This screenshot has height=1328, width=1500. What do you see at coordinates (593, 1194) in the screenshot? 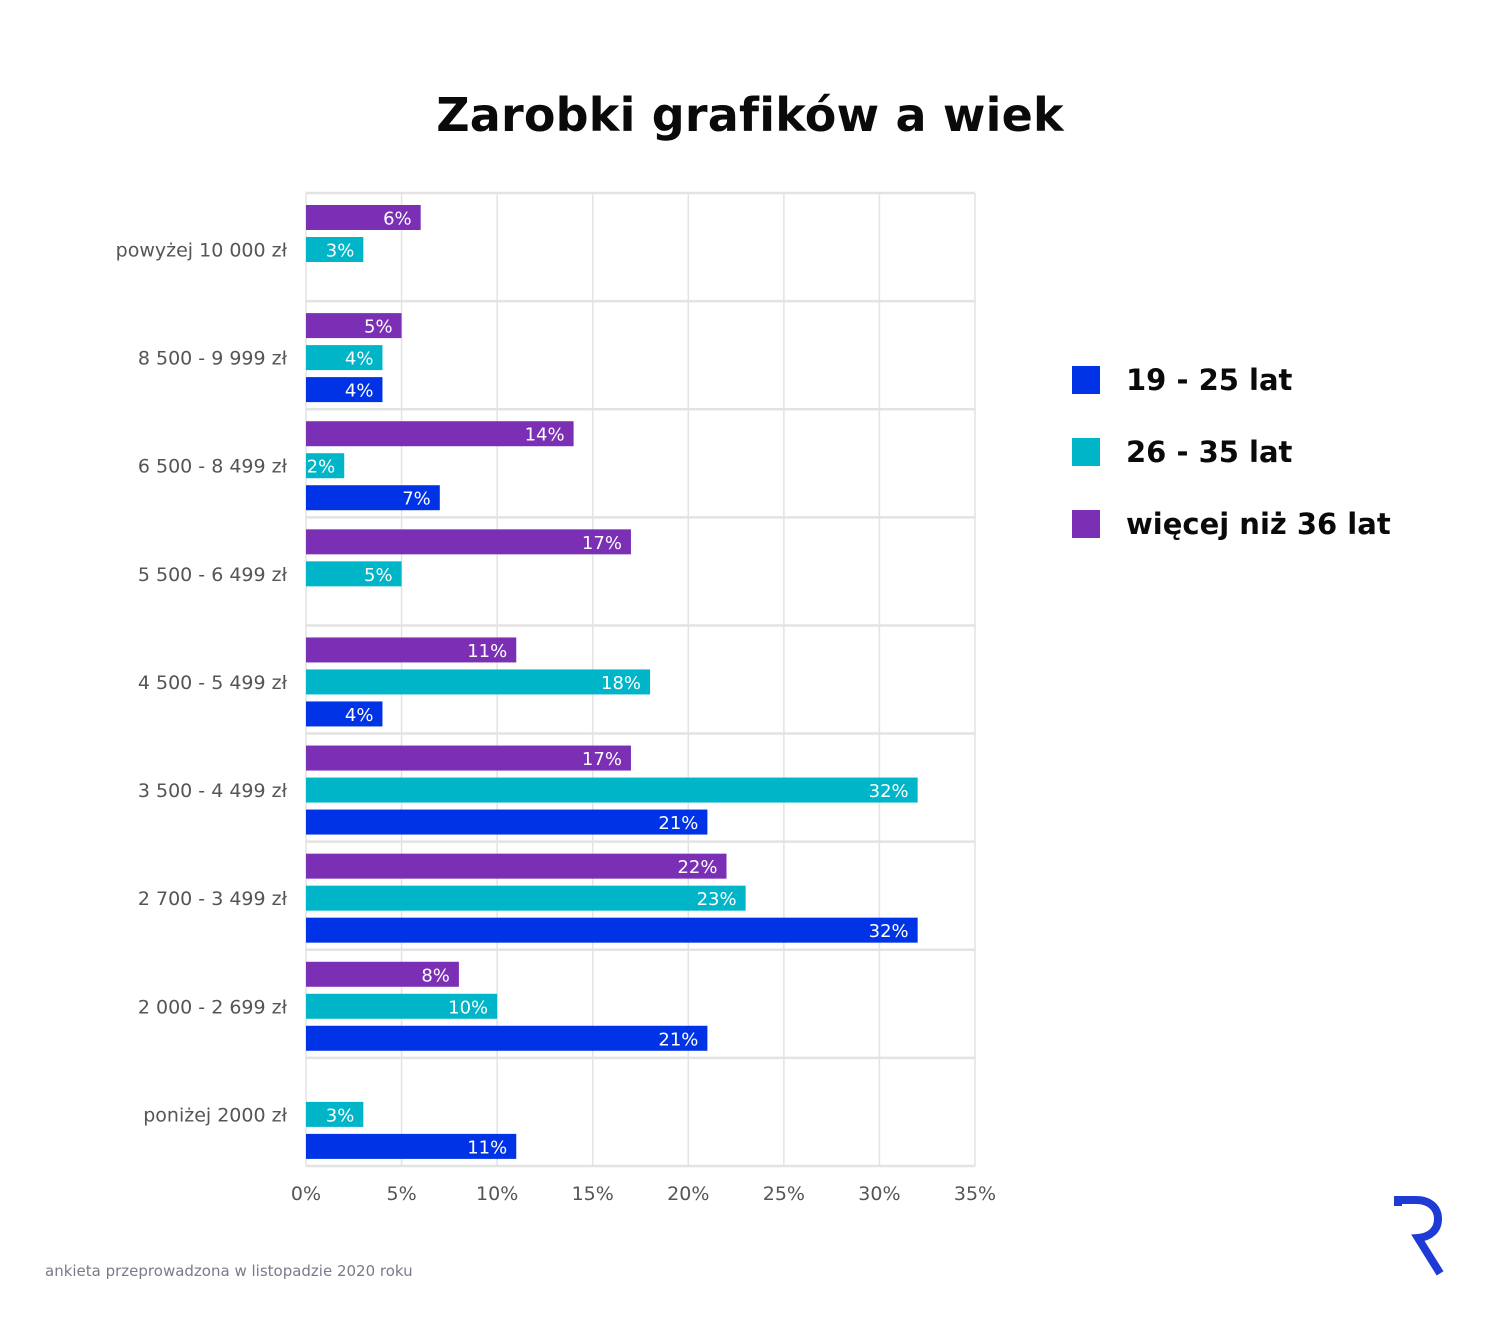
I see `x-tick-label: 15%` at bounding box center [593, 1194].